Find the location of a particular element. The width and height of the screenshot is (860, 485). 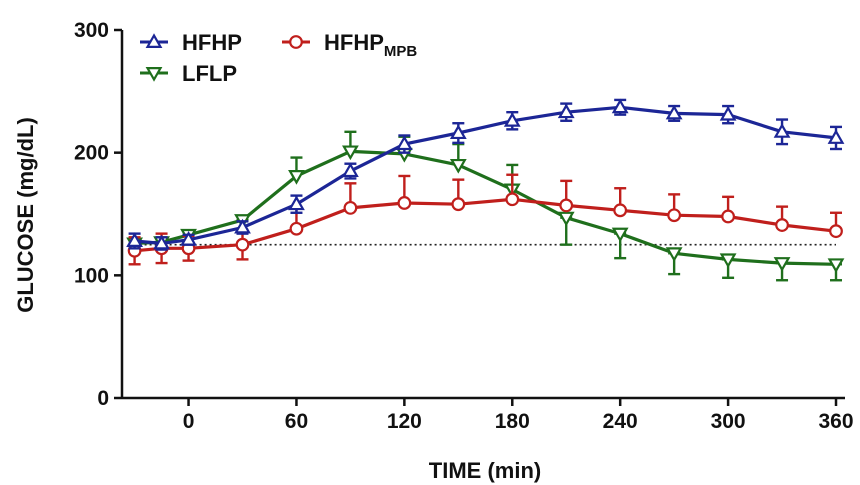

legend-item-hfhp: HFHP is located at coordinates (191, 42).